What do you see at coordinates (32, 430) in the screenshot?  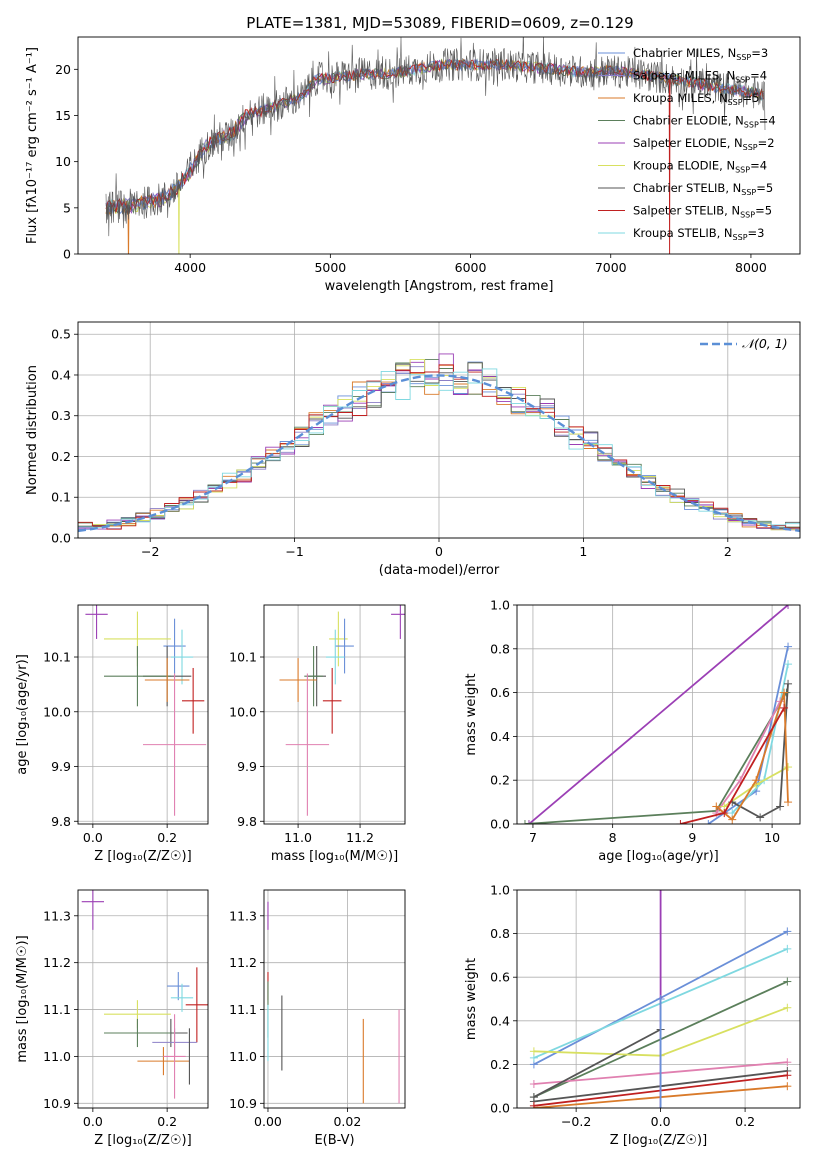 I see `y-axis-label: Normed distribution` at bounding box center [32, 430].